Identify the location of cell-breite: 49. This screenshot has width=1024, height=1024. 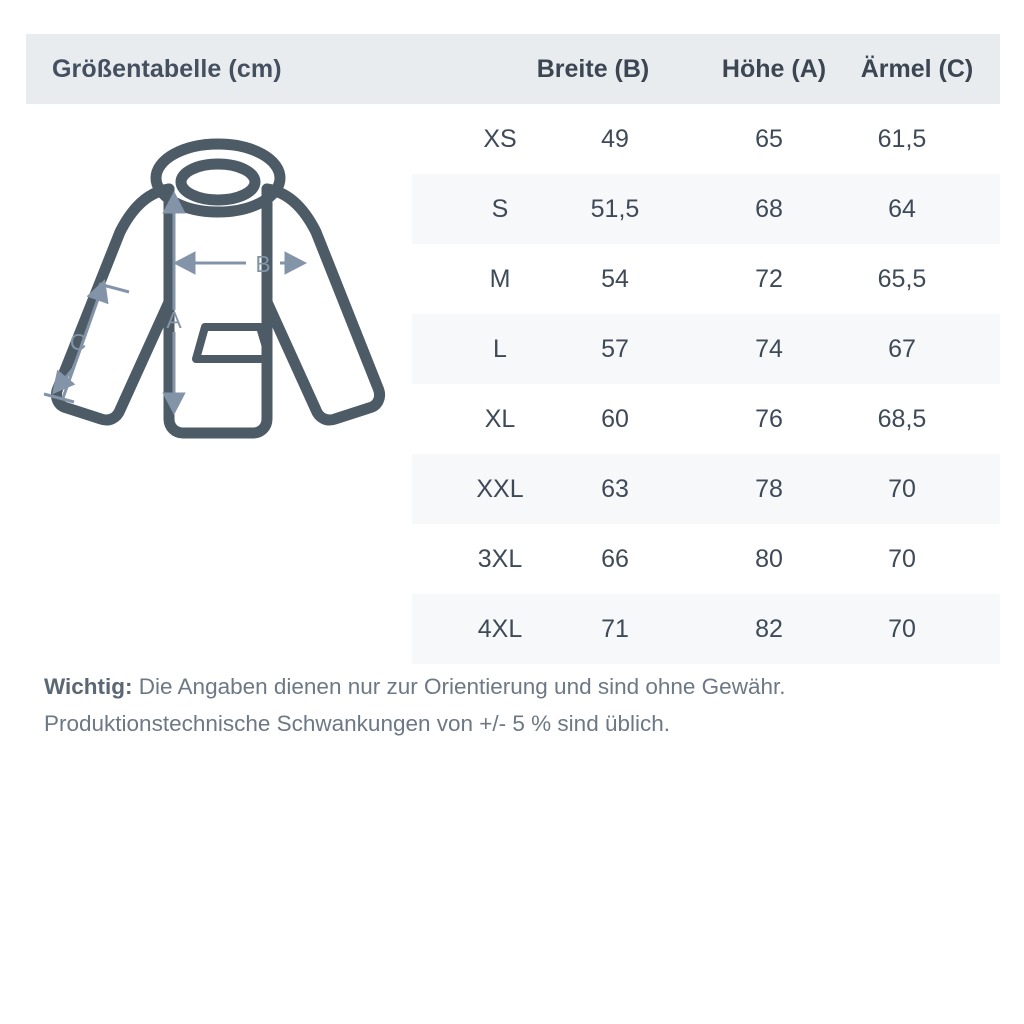
(615, 139).